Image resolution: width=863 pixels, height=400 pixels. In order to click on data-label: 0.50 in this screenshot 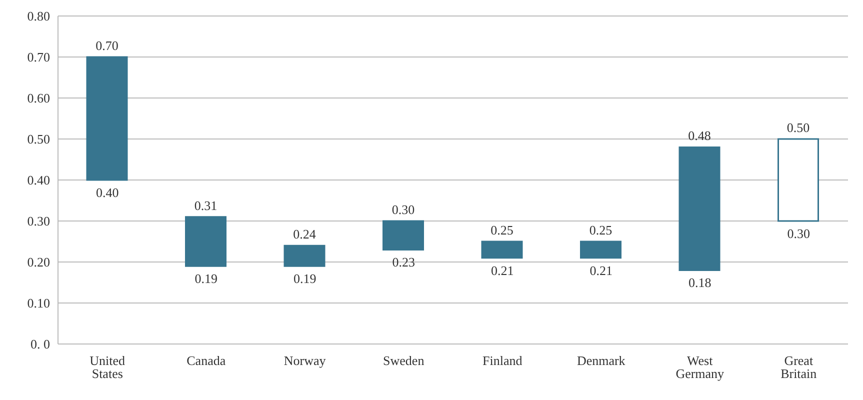, I will do `click(798, 127)`.